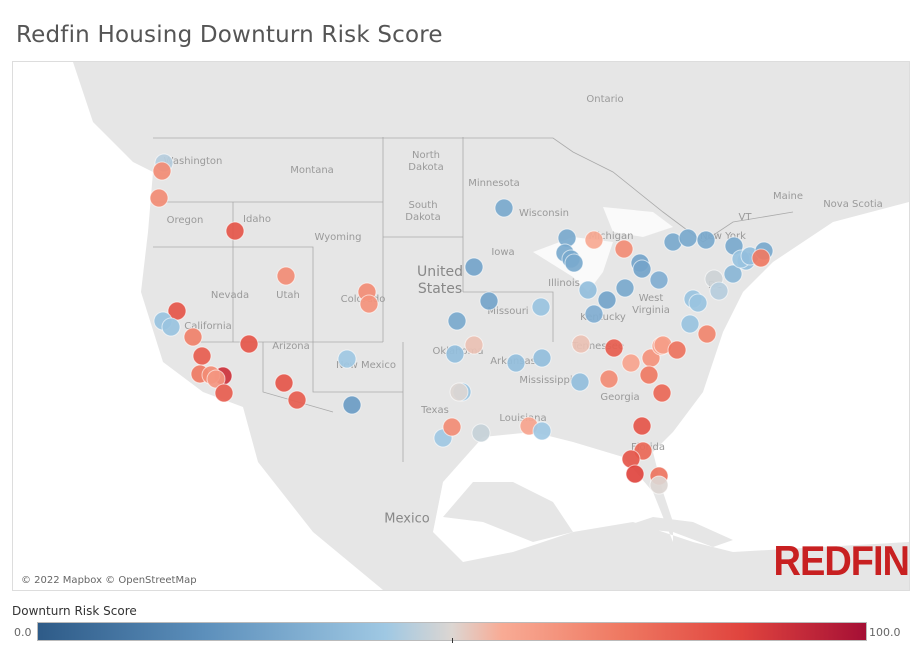 The width and height of the screenshot is (918, 661). Describe the element at coordinates (745, 217) in the screenshot. I see `map-label-vt: VT` at that location.